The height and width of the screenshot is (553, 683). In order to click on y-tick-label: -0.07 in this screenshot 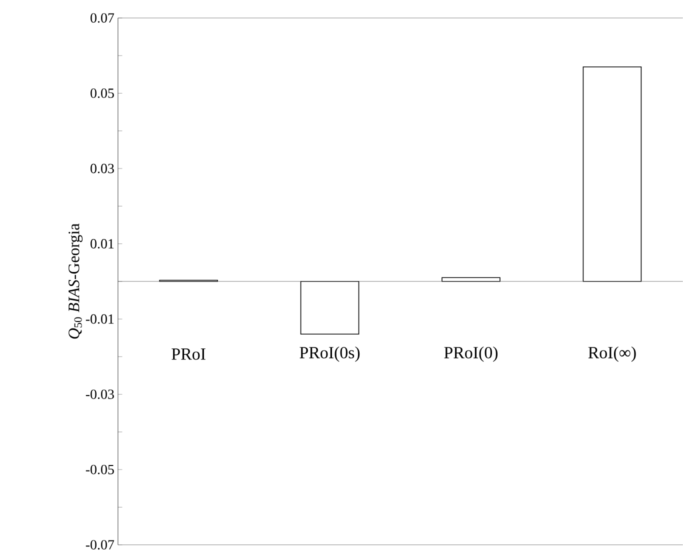, I will do `click(100, 545)`.